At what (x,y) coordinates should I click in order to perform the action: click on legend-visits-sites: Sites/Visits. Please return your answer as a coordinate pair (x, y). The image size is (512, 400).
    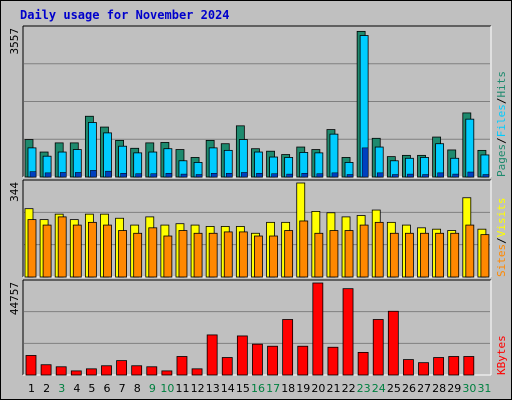
    Looking at the image, I should click on (501, 238).